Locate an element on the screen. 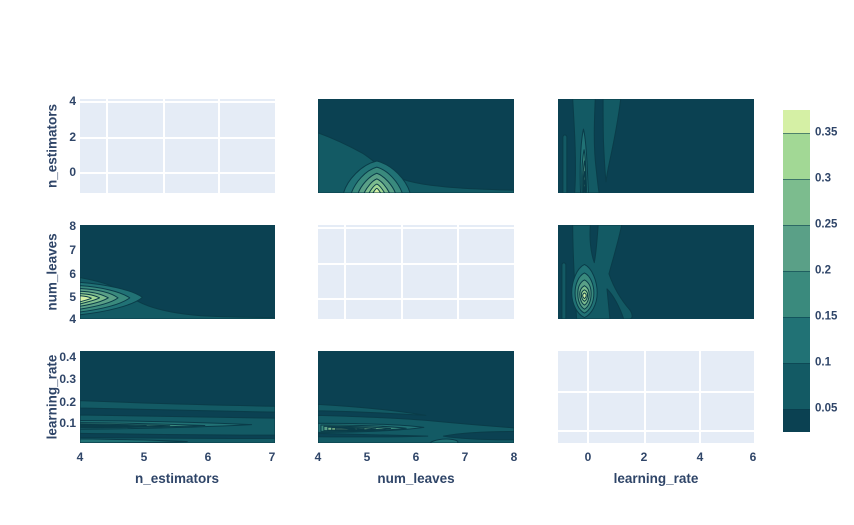 The width and height of the screenshot is (854, 525). panel-learning_rate-vs-num_leaves is located at coordinates (416, 397).